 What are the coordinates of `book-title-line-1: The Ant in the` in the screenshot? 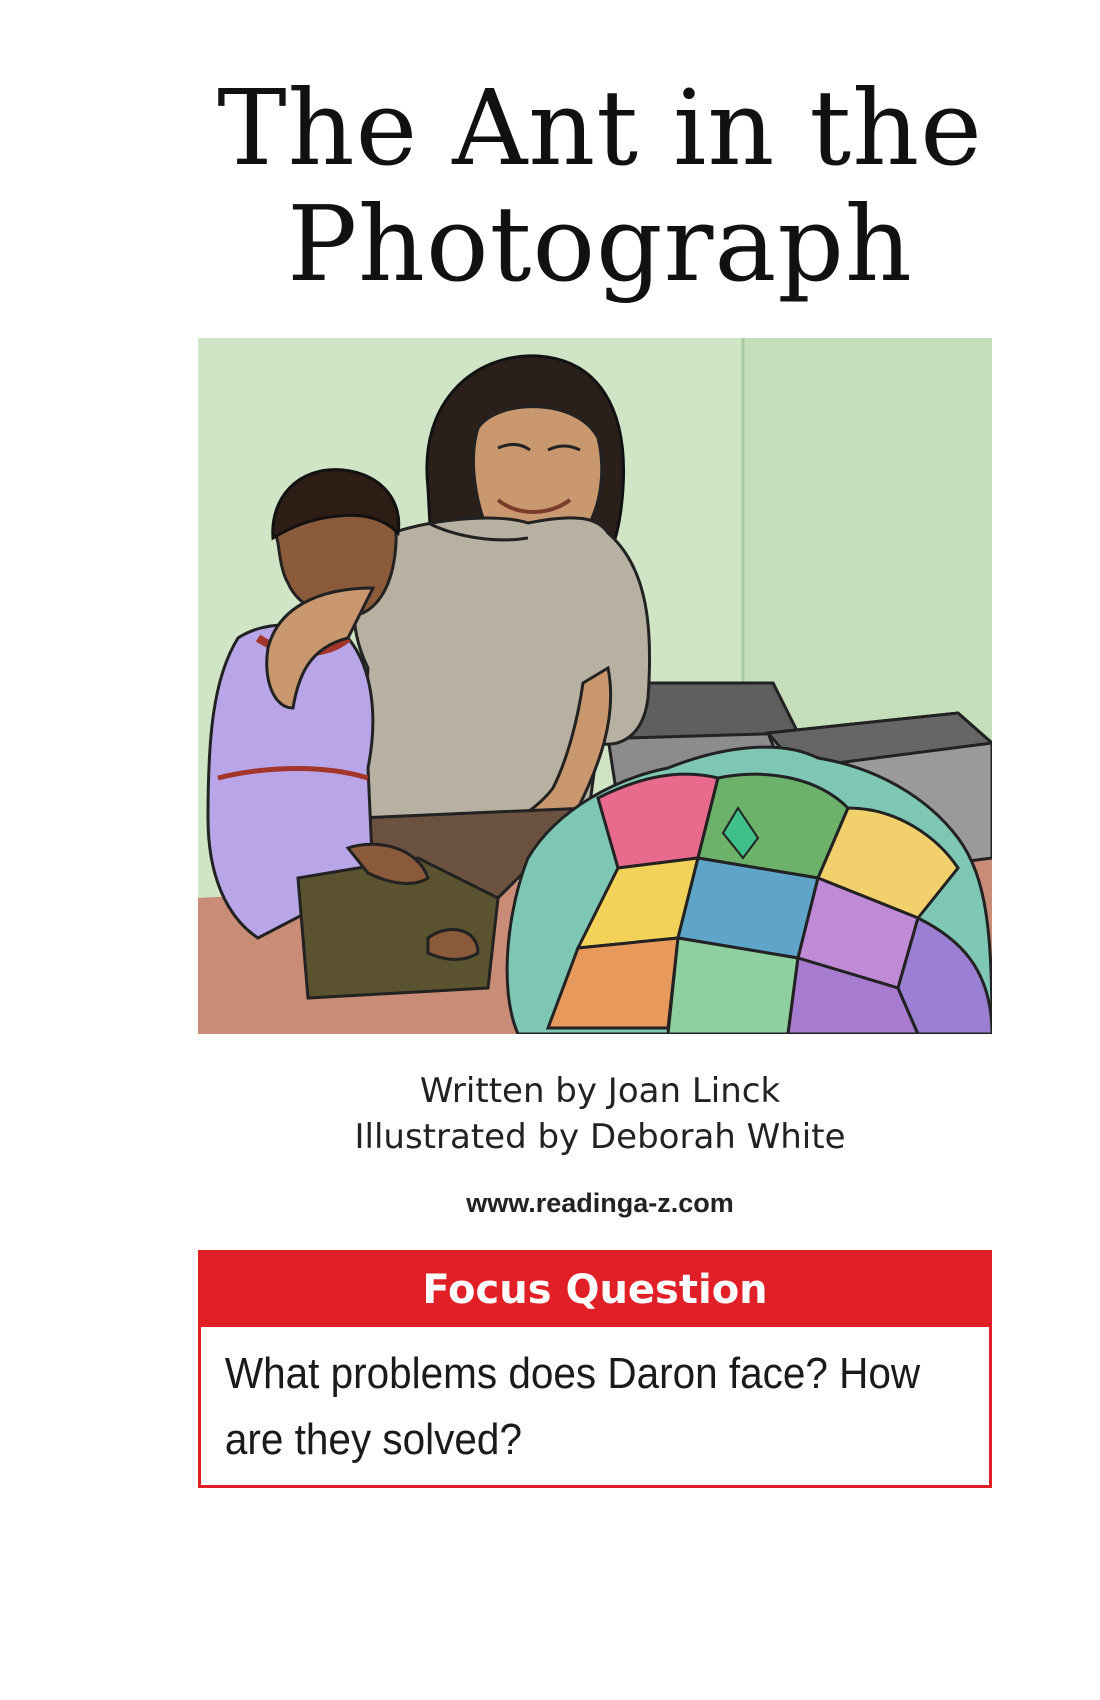 It's located at (600, 128).